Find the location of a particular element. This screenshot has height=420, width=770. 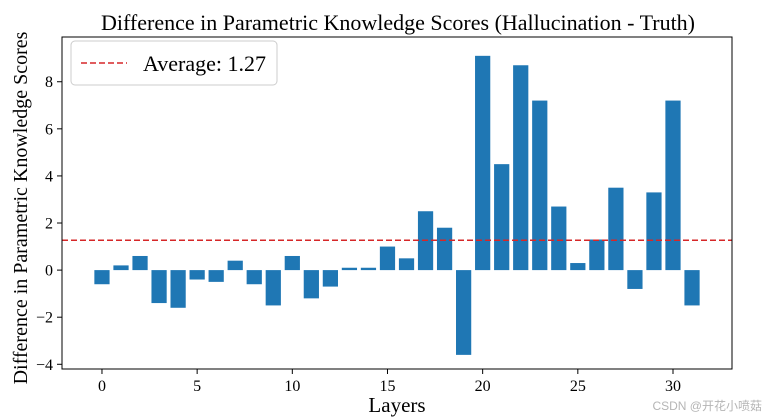

y-tick-label: 0 is located at coordinates (49, 271).